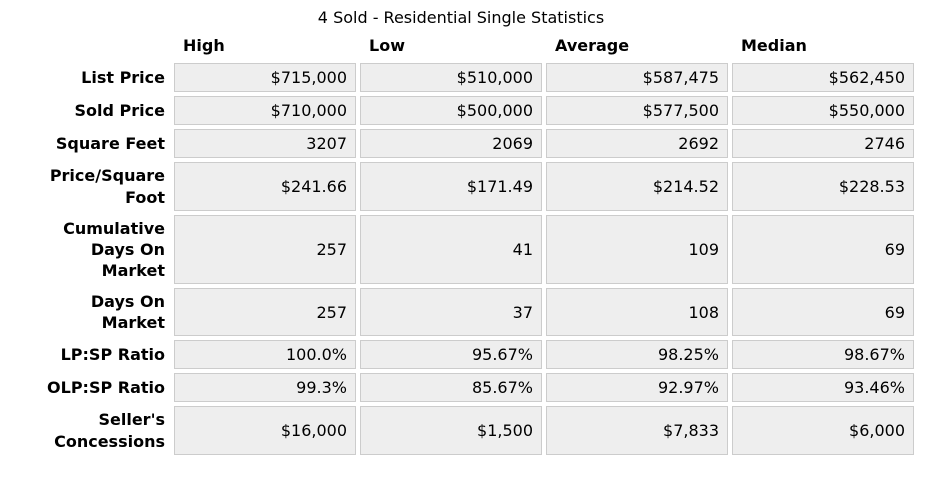 This screenshot has height=482, width=944. I want to click on value-cell: 41, so click(451, 249).